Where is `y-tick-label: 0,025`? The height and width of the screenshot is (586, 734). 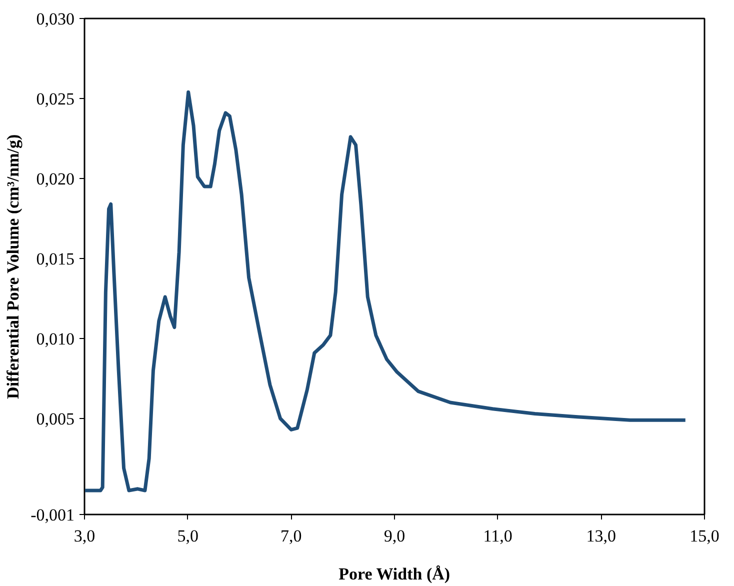 y-tick-label: 0,025 is located at coordinates (55, 99).